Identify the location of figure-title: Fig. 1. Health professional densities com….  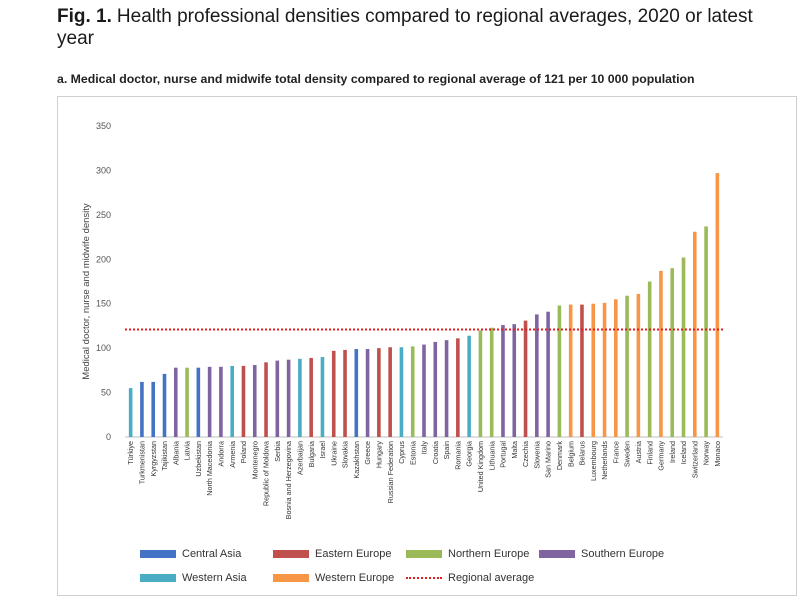
(407, 28).